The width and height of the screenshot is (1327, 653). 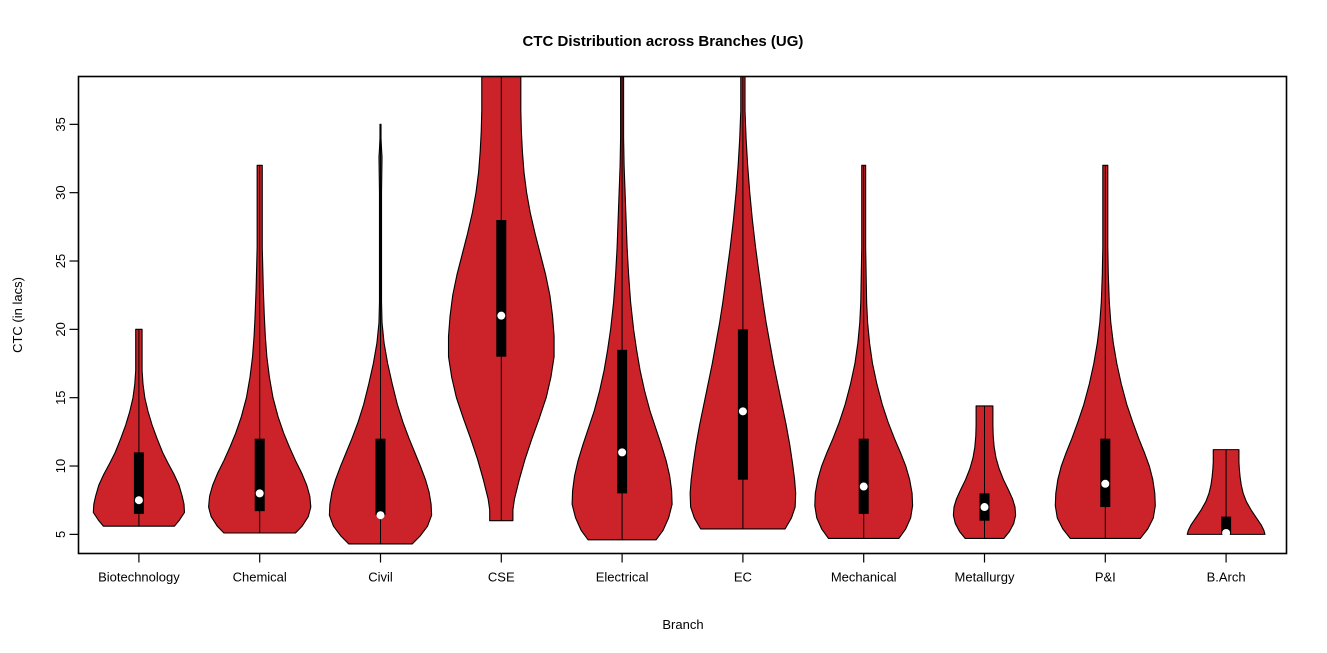 I want to click on violin-biotechnology, so click(x=139, y=427).